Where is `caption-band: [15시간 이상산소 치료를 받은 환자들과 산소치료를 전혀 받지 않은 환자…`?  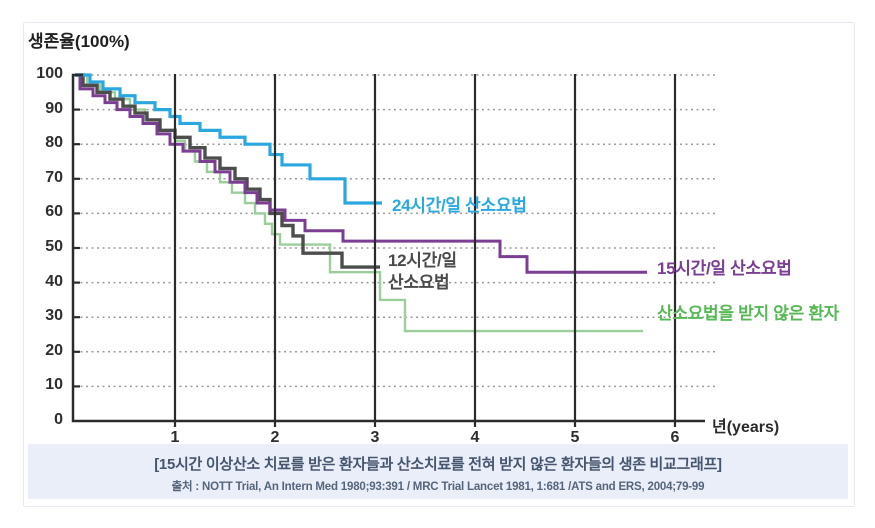 caption-band: [15시간 이상산소 치료를 받은 환자들과 산소치료를 전혀 받지 않은 환자… is located at coordinates (438, 471).